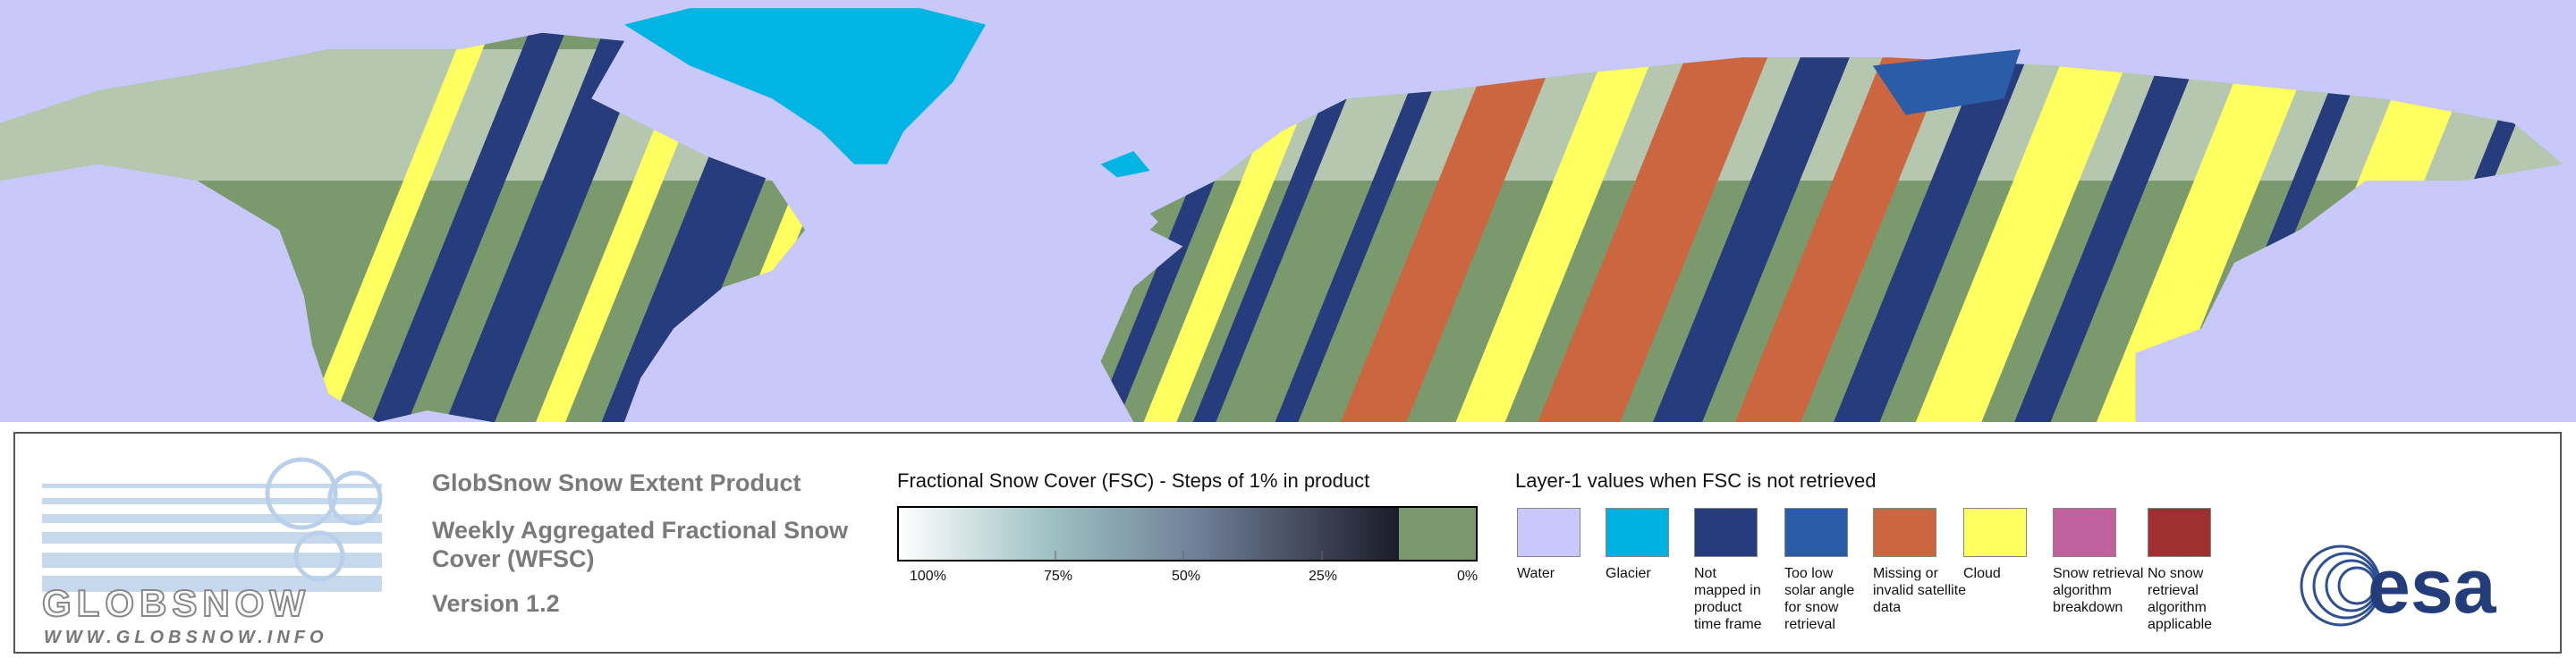  Describe the element at coordinates (1186, 576) in the screenshot. I see `fsc-tick-label: 50%` at that location.